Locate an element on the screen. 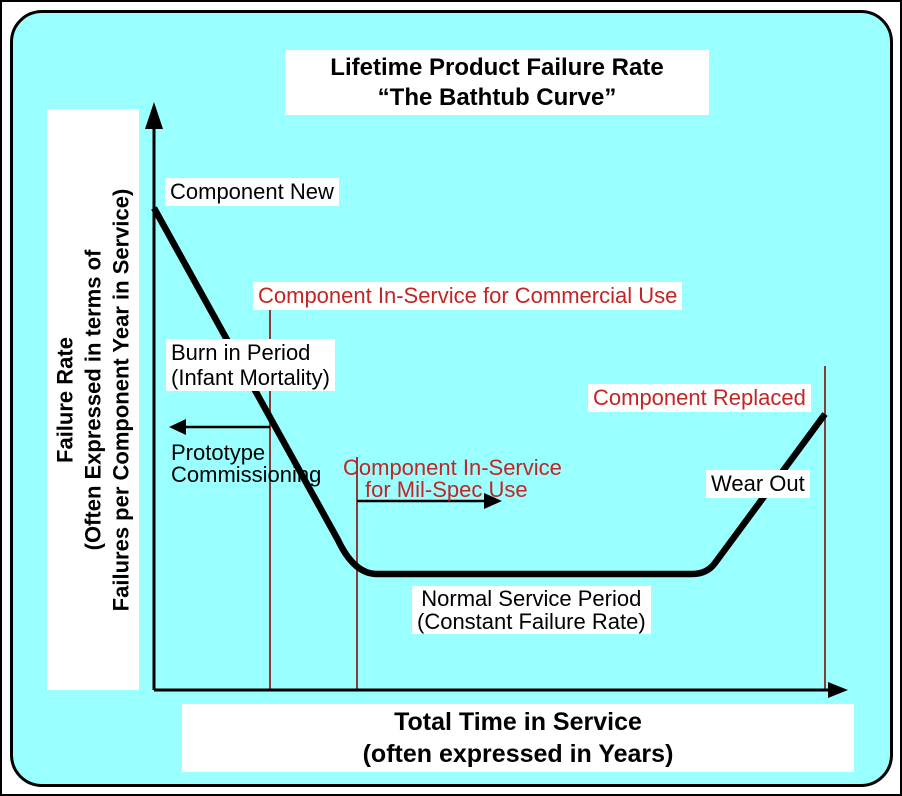 This screenshot has width=902, height=796. x-axis-arrowhead-icon is located at coordinates (838, 690).